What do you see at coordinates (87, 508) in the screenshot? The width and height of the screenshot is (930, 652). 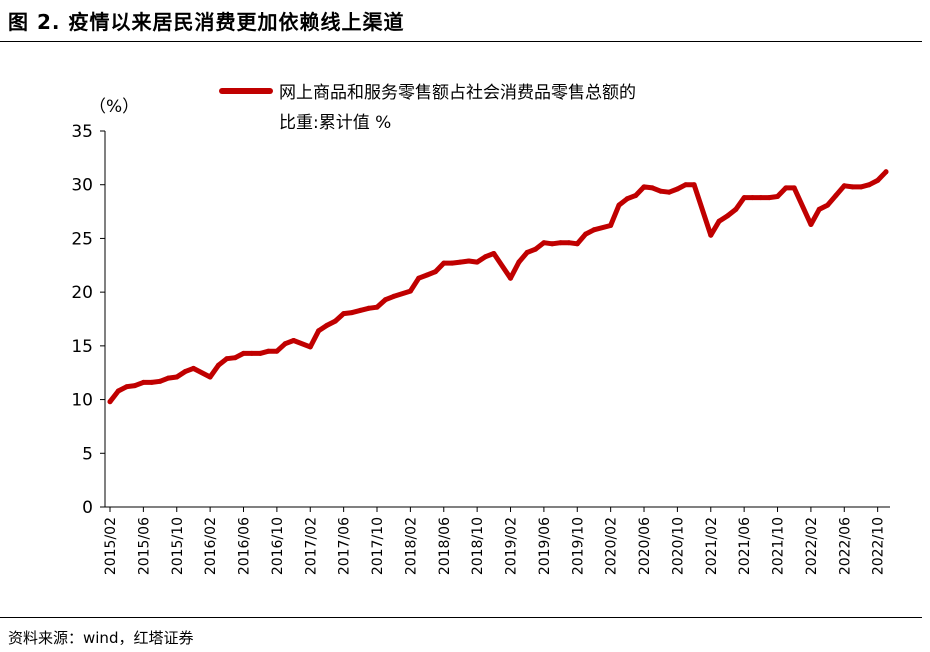 I see `y-tick-label: 0` at bounding box center [87, 508].